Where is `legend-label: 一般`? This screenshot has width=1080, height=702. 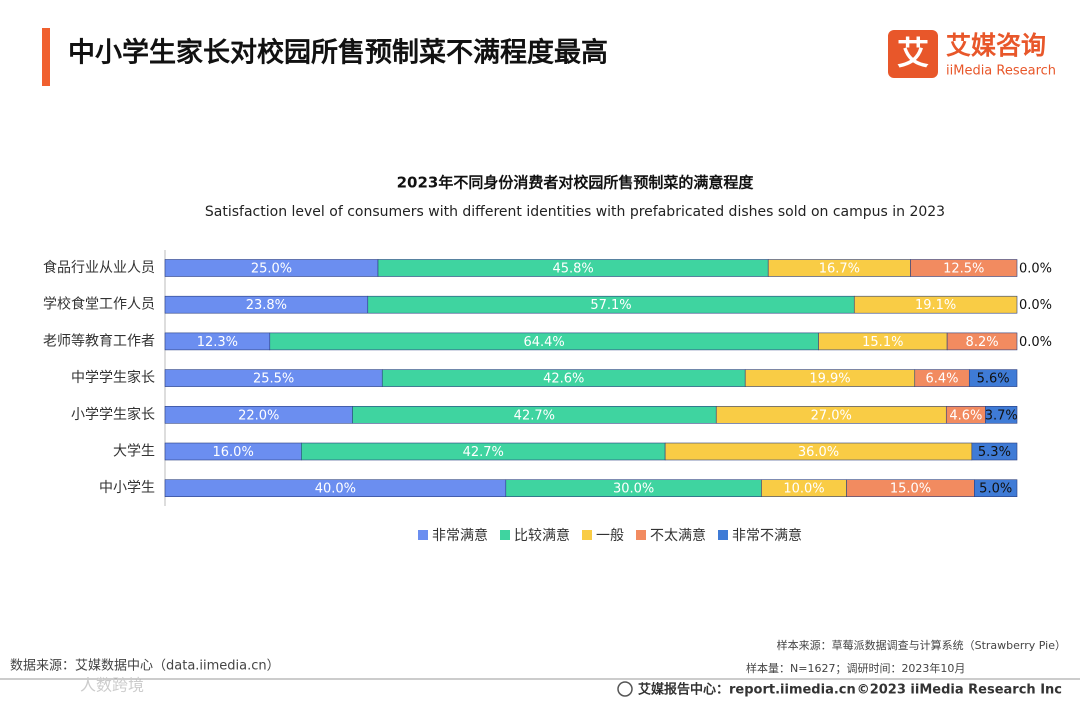
legend-label: 一般 is located at coordinates (610, 536).